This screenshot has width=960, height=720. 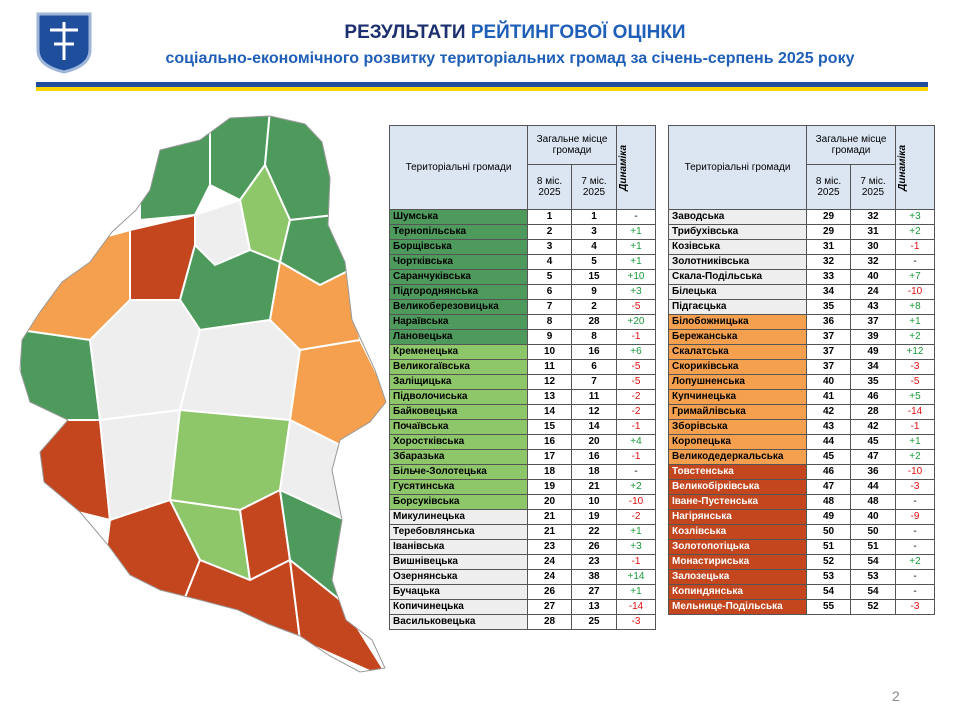 I want to click on row: Монастириська 52 54 +2, so click(x=801, y=562).